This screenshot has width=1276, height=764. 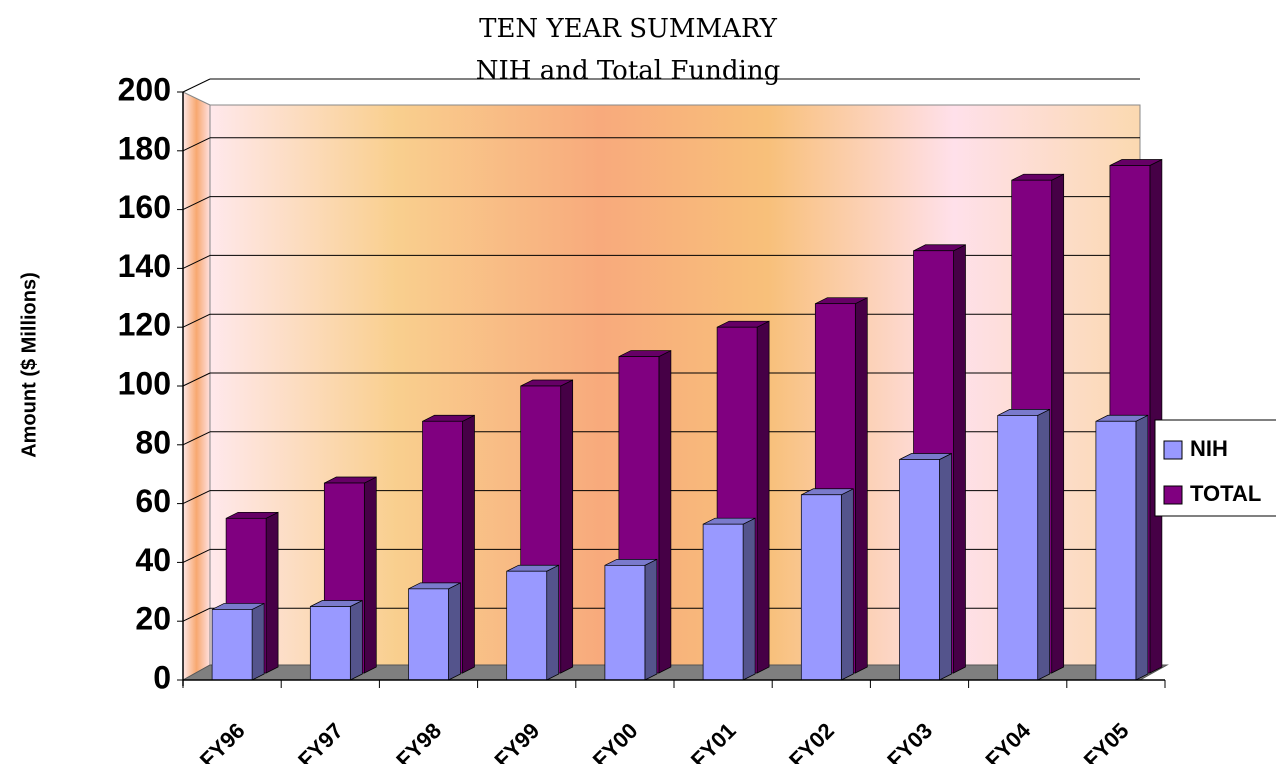 What do you see at coordinates (320, 741) in the screenshot?
I see `x-tick-label: FY97` at bounding box center [320, 741].